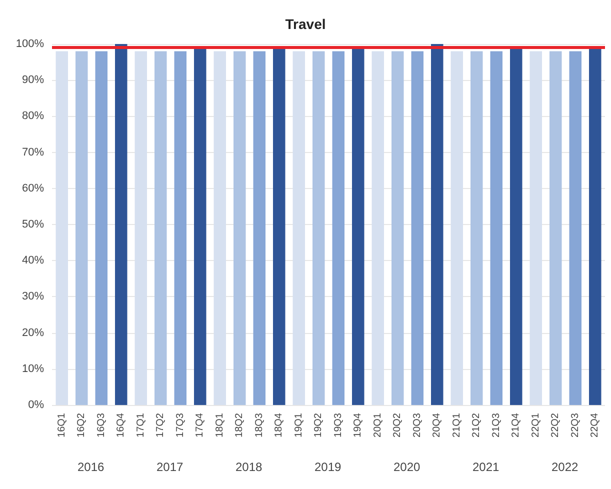 The width and height of the screenshot is (611, 489). Describe the element at coordinates (407, 467) in the screenshot. I see `text: 2020` at that location.